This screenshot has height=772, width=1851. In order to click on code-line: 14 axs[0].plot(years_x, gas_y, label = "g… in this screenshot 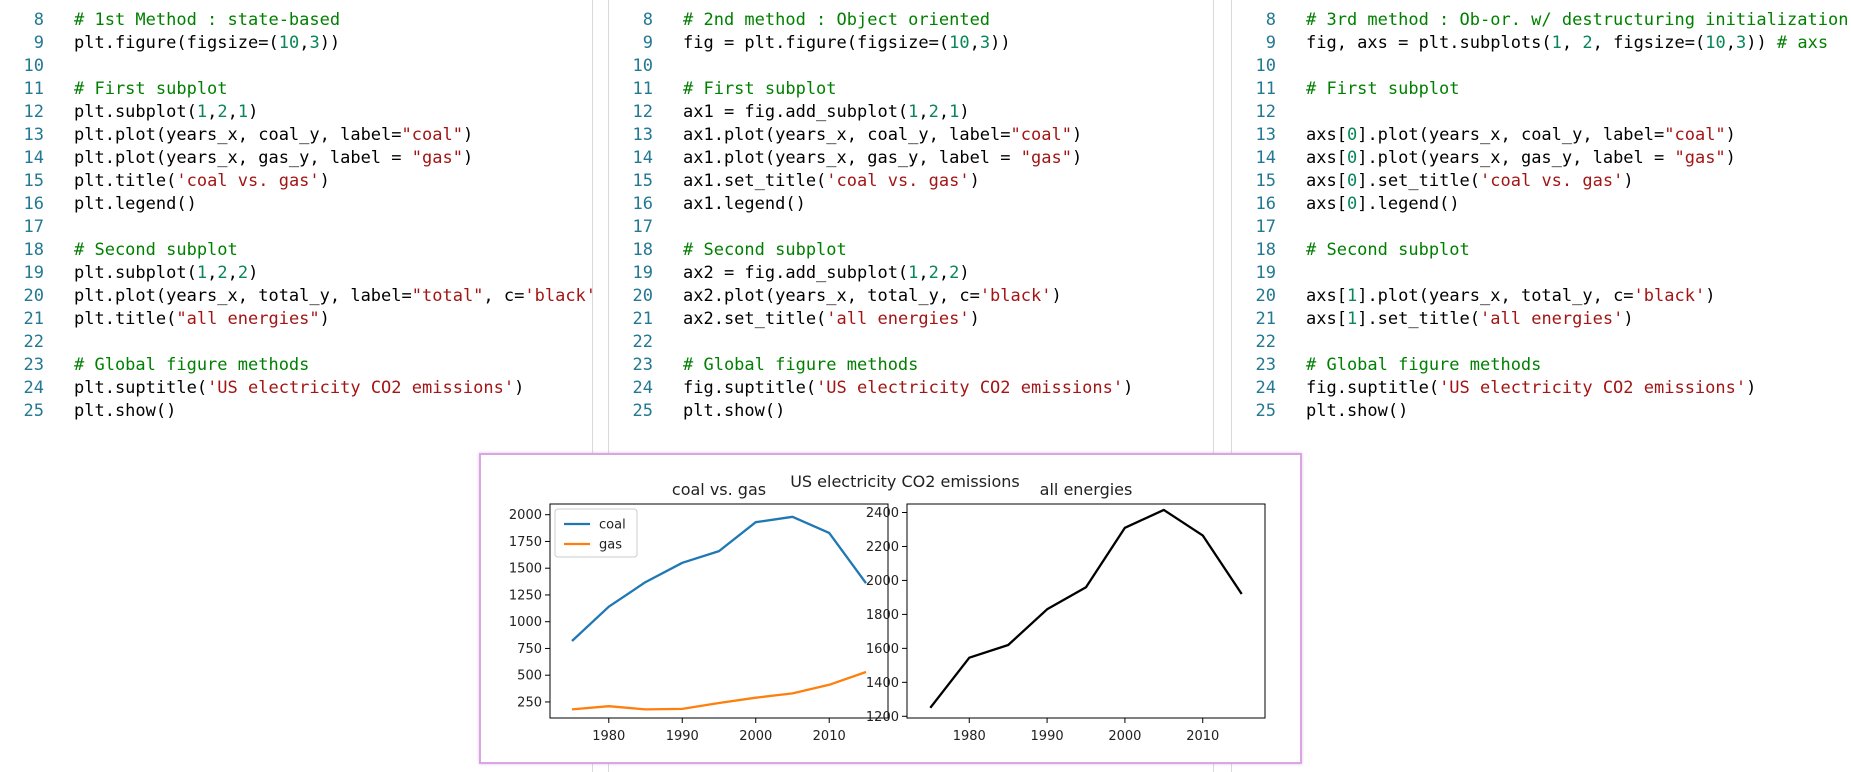, I will do `click(1541, 158)`.